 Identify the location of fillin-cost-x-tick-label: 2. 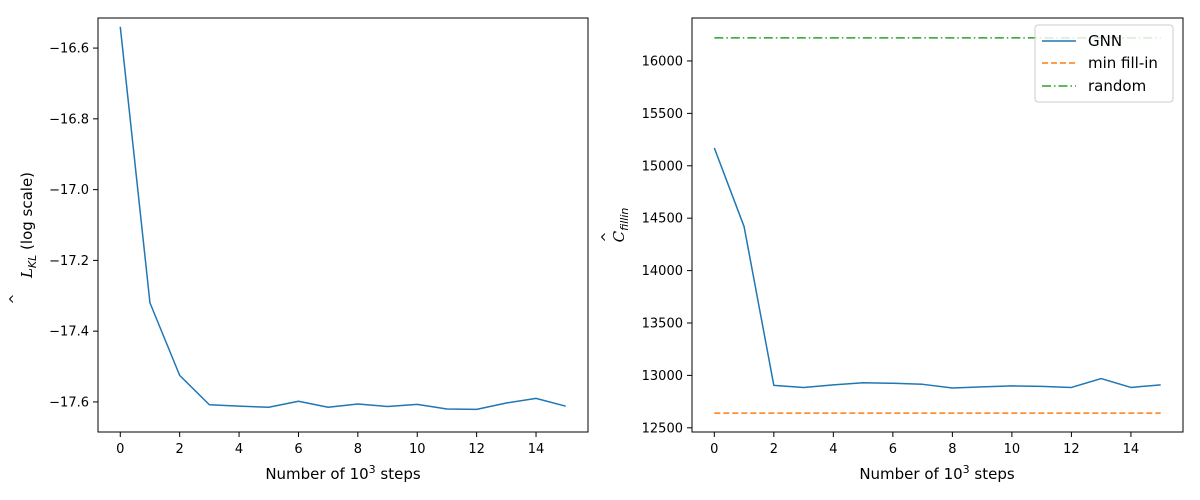
(774, 449).